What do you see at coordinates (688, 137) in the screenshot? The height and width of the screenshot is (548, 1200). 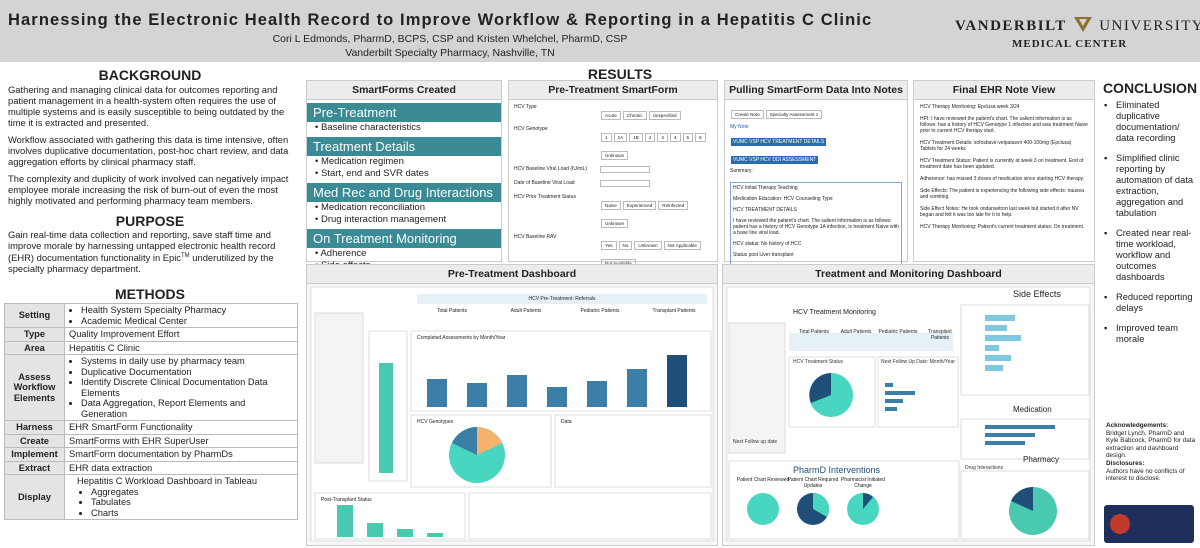 I see `option-button: 5` at bounding box center [688, 137].